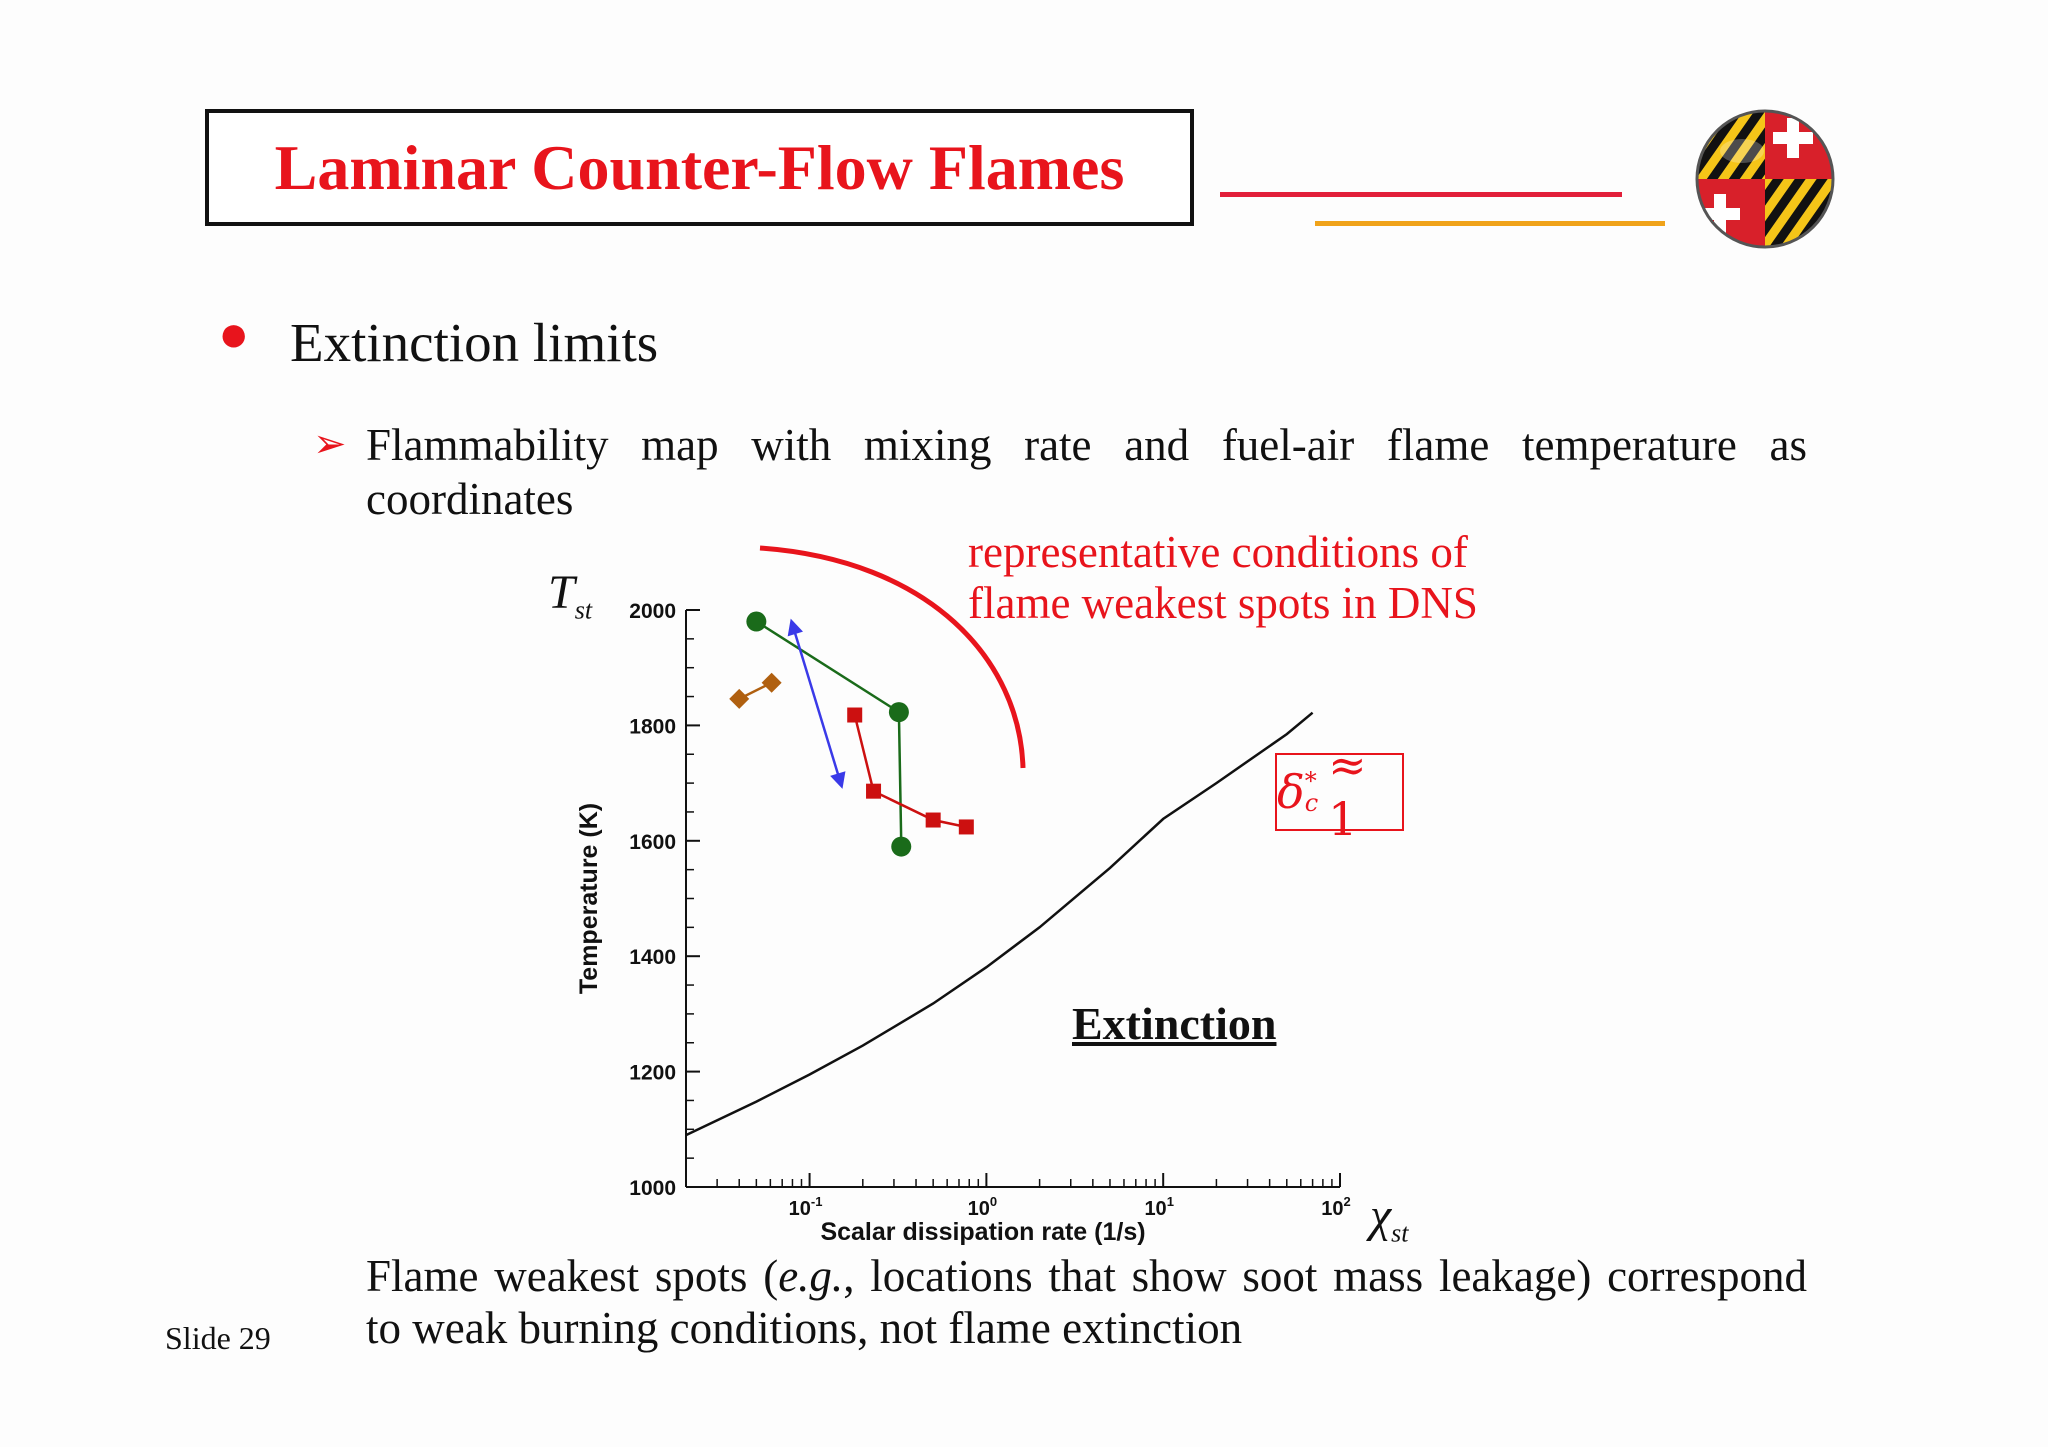 This screenshot has width=2048, height=1447. I want to click on x-tick-label: 10², so click(1335, 1207).